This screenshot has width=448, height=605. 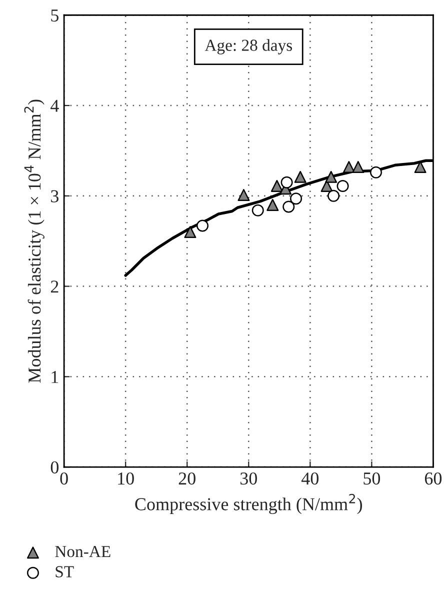 I want to click on x-tick-label: 30, so click(x=248, y=478).